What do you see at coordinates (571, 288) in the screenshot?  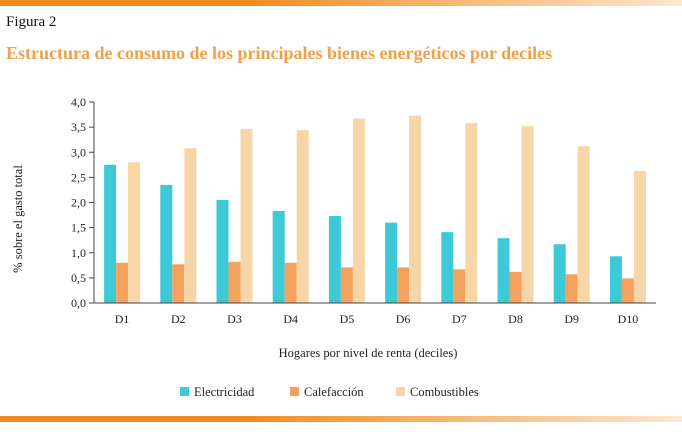 I see `bar-calefaccion-d9` at bounding box center [571, 288].